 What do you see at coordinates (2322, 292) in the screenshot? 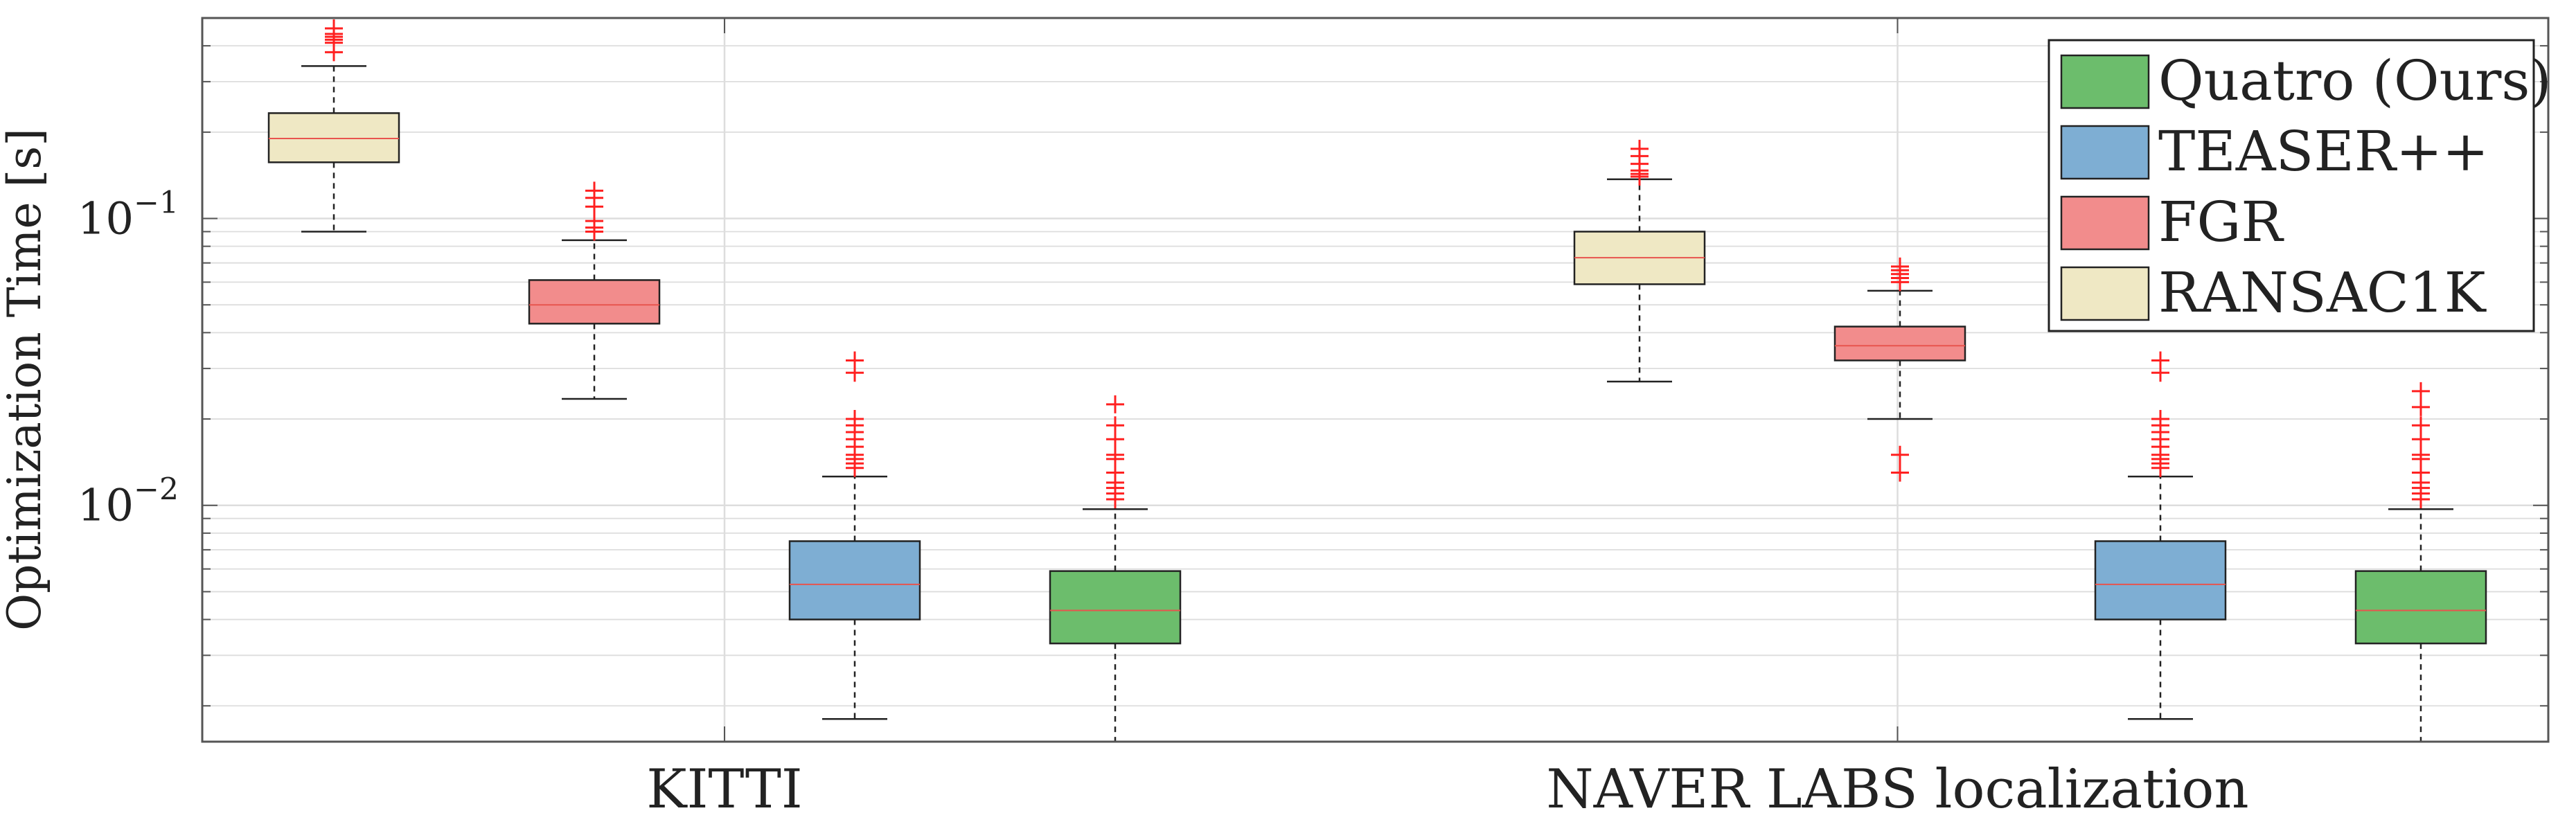
I see `legend-label: RANSAC1K` at bounding box center [2322, 292].